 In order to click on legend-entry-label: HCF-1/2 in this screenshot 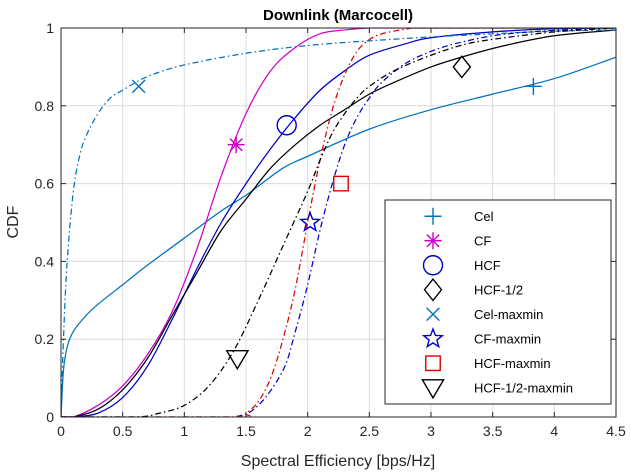, I will do `click(498, 289)`.